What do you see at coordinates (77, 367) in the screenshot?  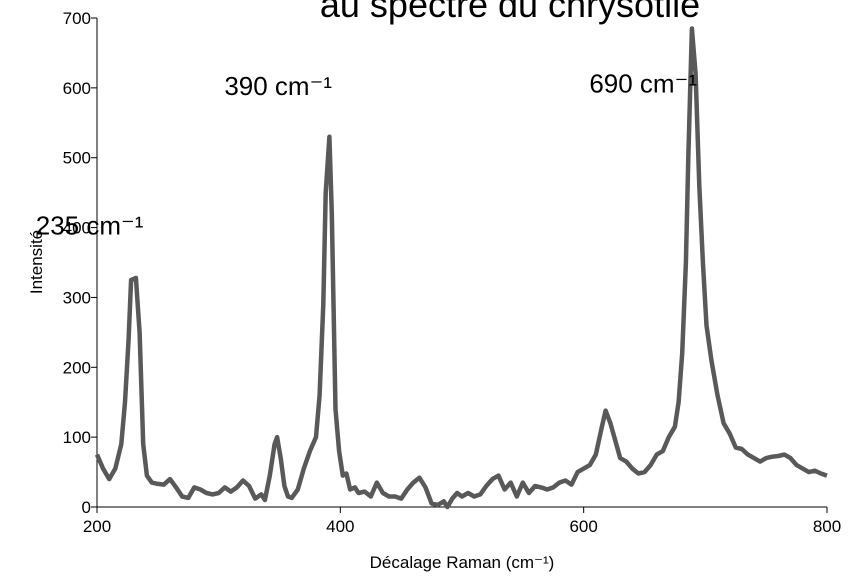 I see `y-tick-label: 200` at bounding box center [77, 367].